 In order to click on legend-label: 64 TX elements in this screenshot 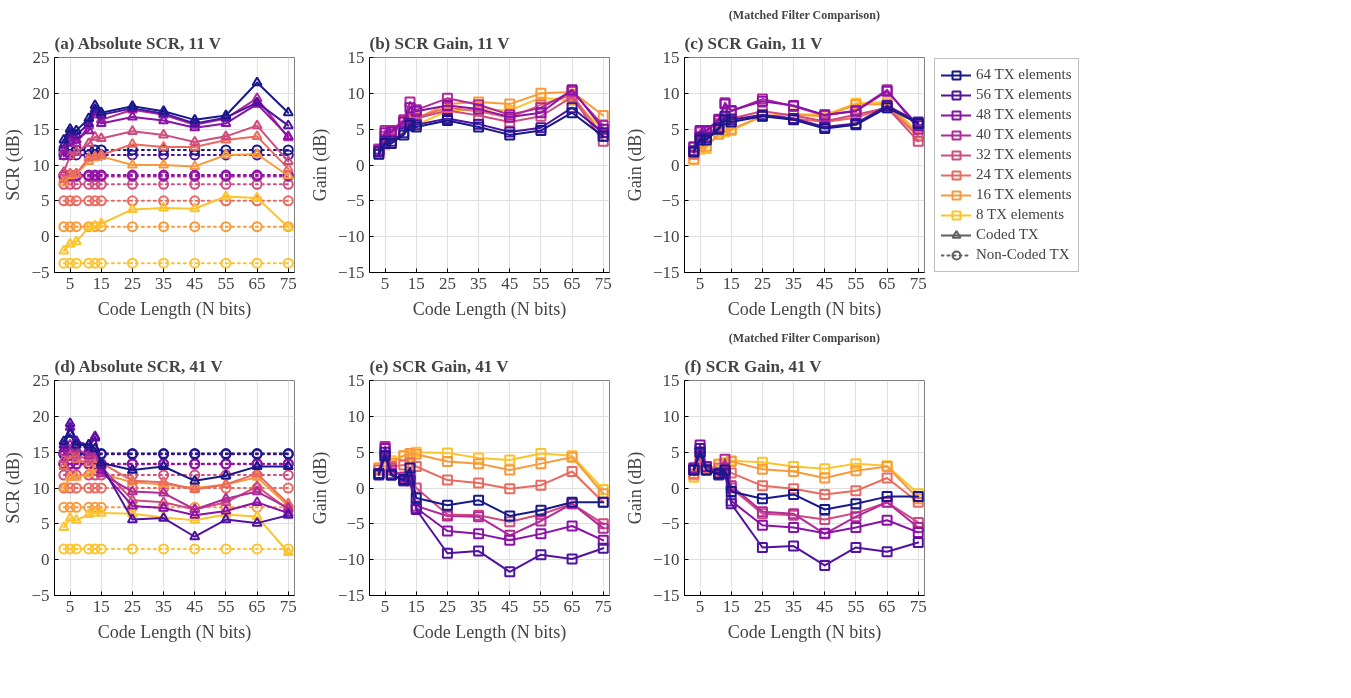, I will do `click(1024, 74)`.